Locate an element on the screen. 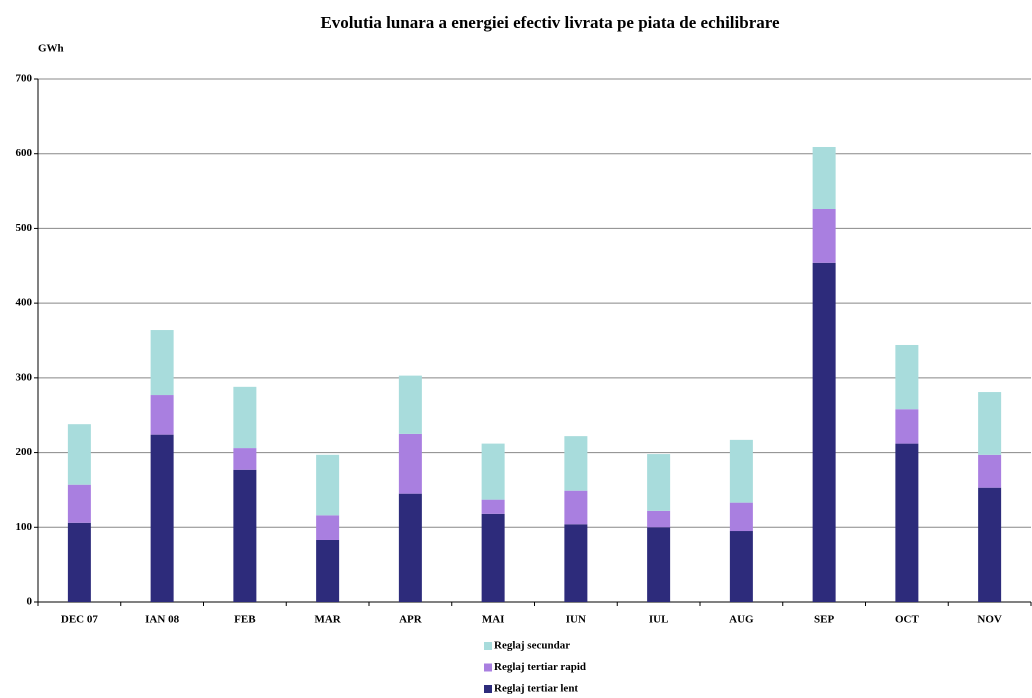 This screenshot has height=698, width=1032. x-tick-label: SEP is located at coordinates (824, 620).